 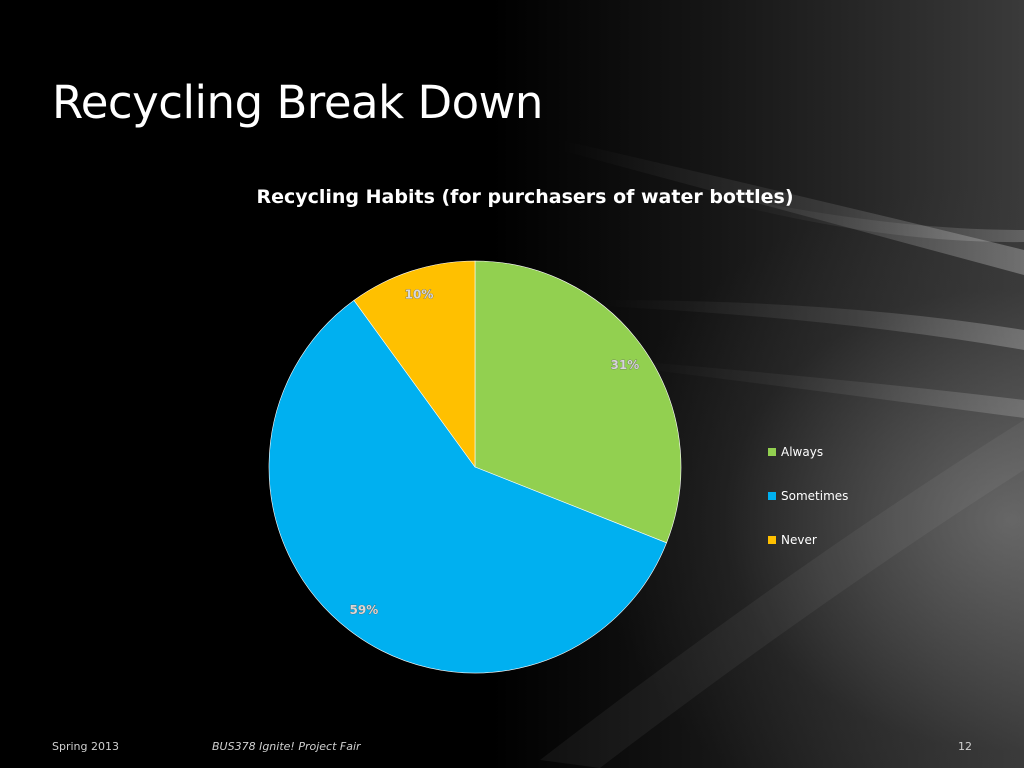 I want to click on footer-page-number: 12, so click(x=965, y=746).